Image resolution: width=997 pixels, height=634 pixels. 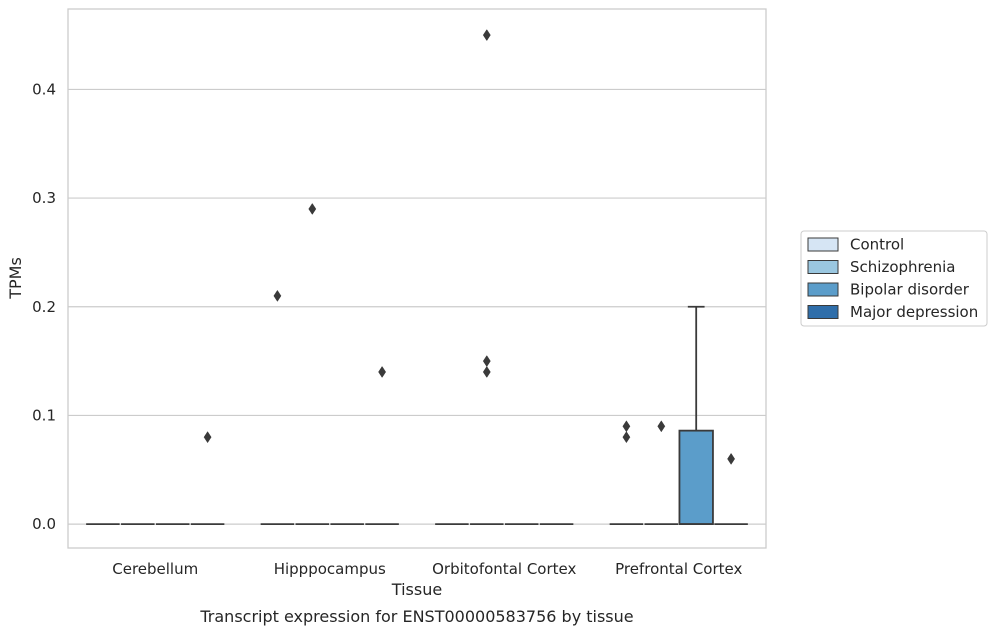 What do you see at coordinates (330, 569) in the screenshot?
I see `x-tick-label: Hipppocampus` at bounding box center [330, 569].